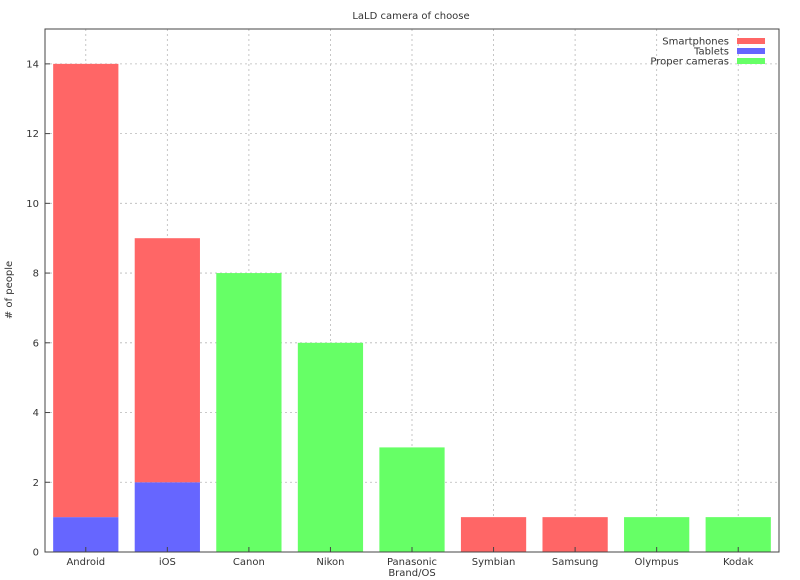 Image resolution: width=800 pixels, height=580 pixels. I want to click on x-tick-label: Olympus, so click(657, 562).